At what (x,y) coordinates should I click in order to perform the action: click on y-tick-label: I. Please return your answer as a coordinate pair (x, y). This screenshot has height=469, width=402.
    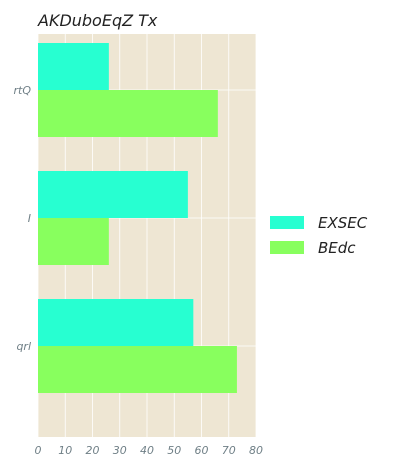
    Looking at the image, I should click on (29, 218).